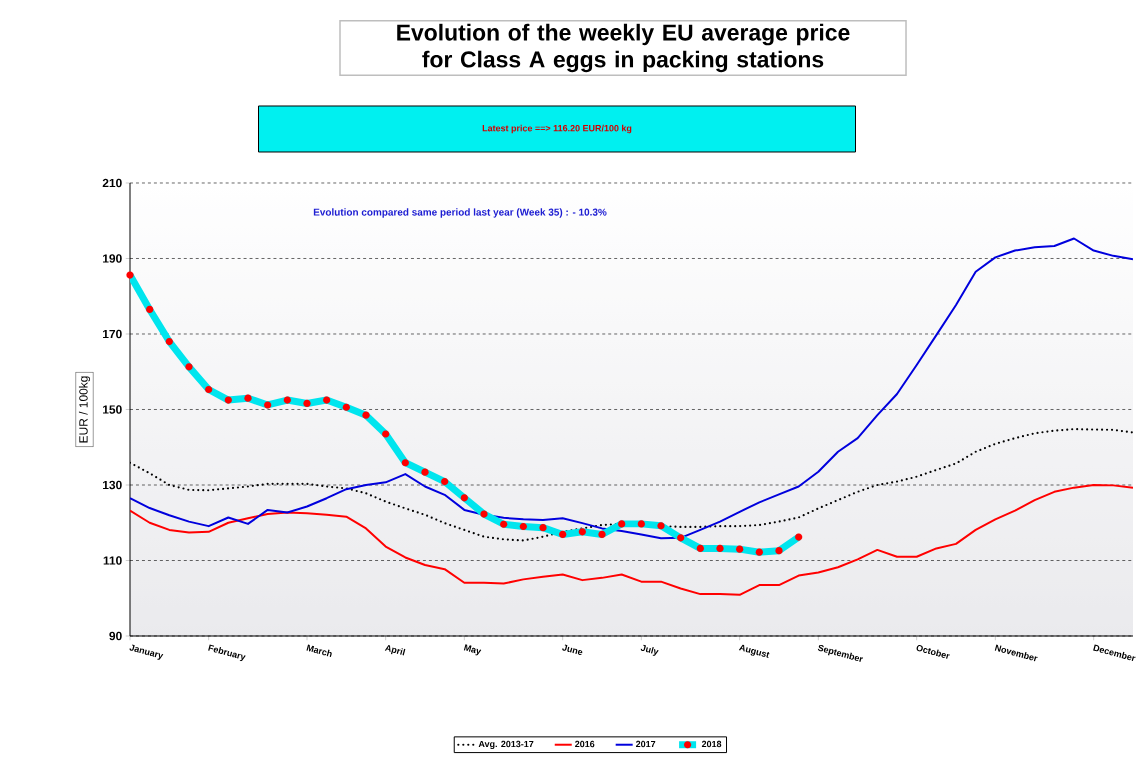 This screenshot has width=1147, height=761. Describe the element at coordinates (623, 48) in the screenshot. I see `chart-title: Evolution of the weekly EU average price for Class A eggs in packing stations` at that location.